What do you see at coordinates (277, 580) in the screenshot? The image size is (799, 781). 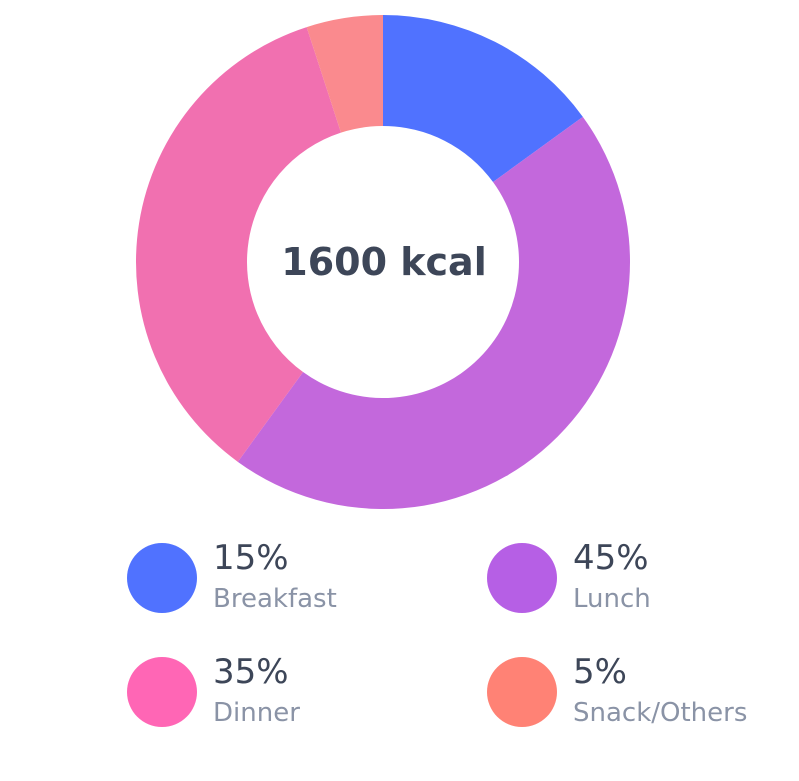 I see `legend-item-breakfast: 15% Breakfast` at bounding box center [277, 580].